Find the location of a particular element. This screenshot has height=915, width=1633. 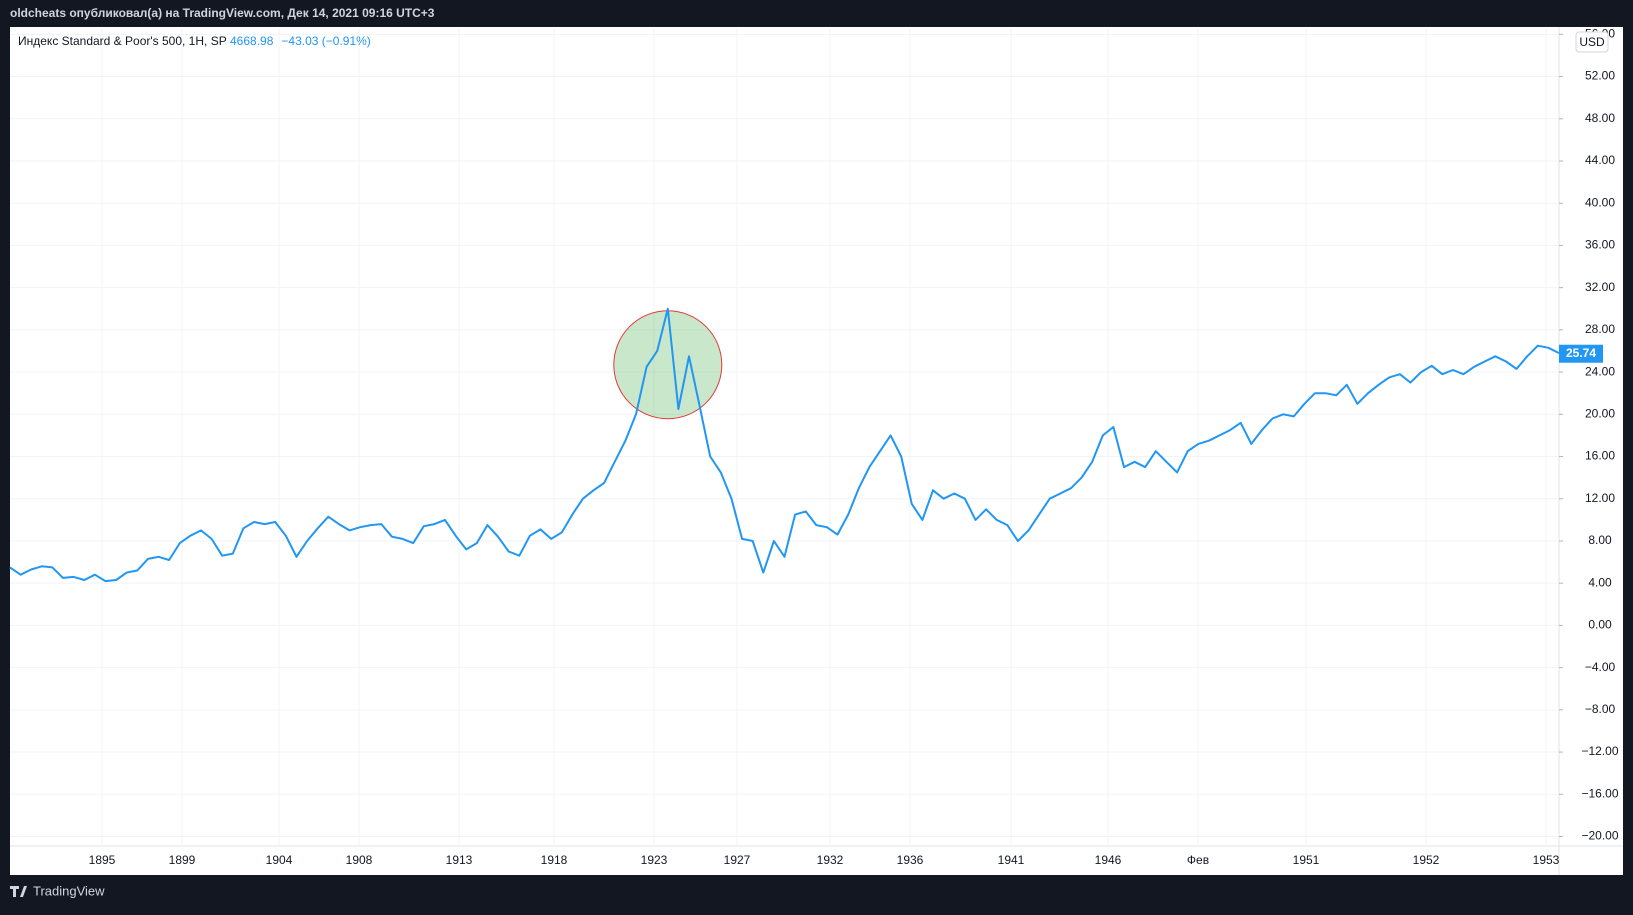

x-tick-label: 1946 is located at coordinates (1108, 860).